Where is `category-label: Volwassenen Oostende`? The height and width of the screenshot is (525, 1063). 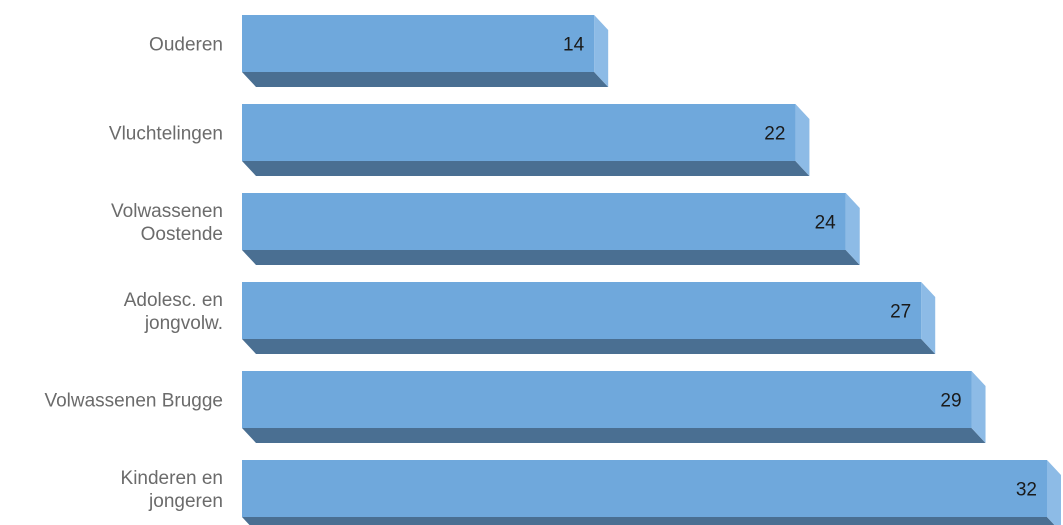
category-label: Volwassenen Oostende is located at coordinates (167, 223).